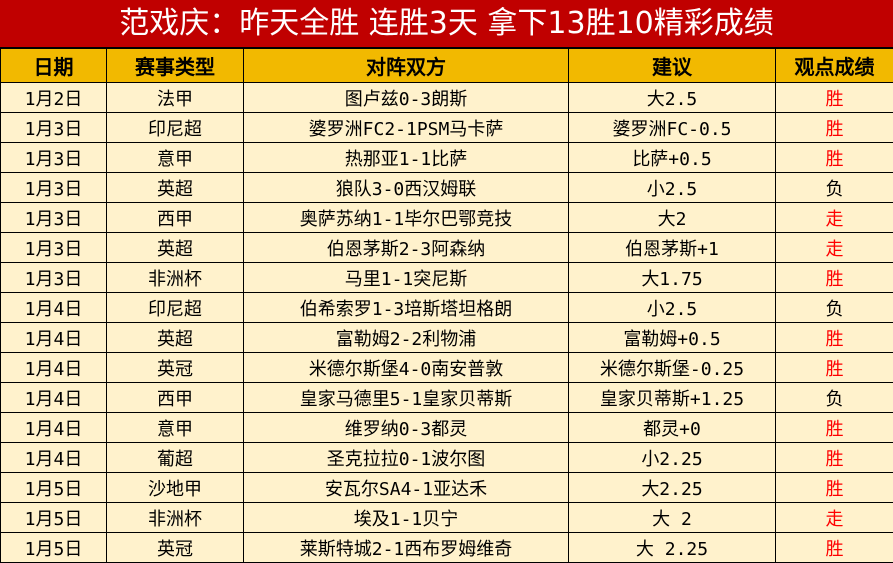 The image size is (893, 563). Describe the element at coordinates (446, 24) in the screenshot. I see `page-title: 范戏庆：昨天全胜 连胜3天 拿下13胜10精彩成绩` at that location.